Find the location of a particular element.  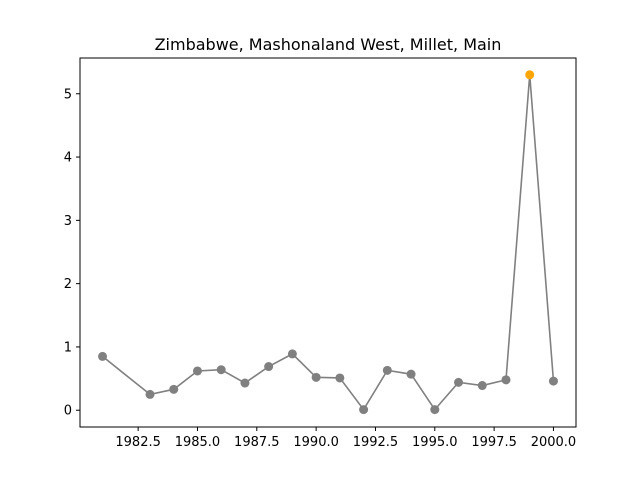

y-tick-label: 3 is located at coordinates (68, 221).